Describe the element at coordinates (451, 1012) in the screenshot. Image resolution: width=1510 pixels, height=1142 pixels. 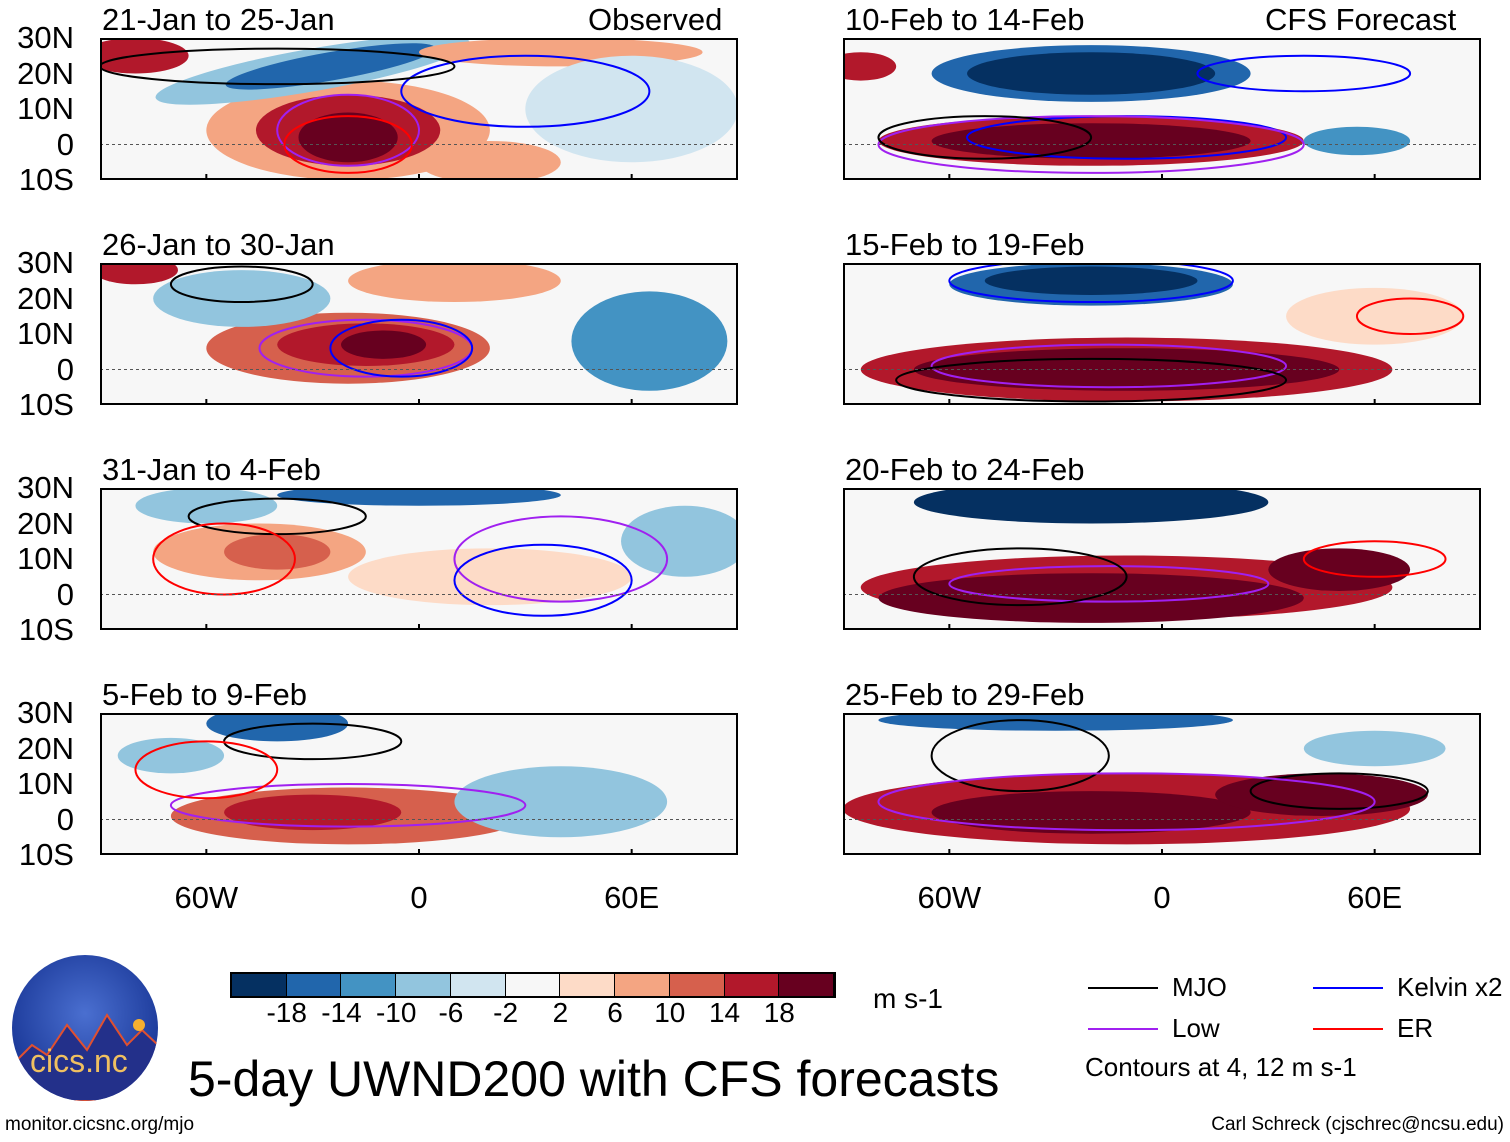
I see `colorbar-label: -6` at that location.